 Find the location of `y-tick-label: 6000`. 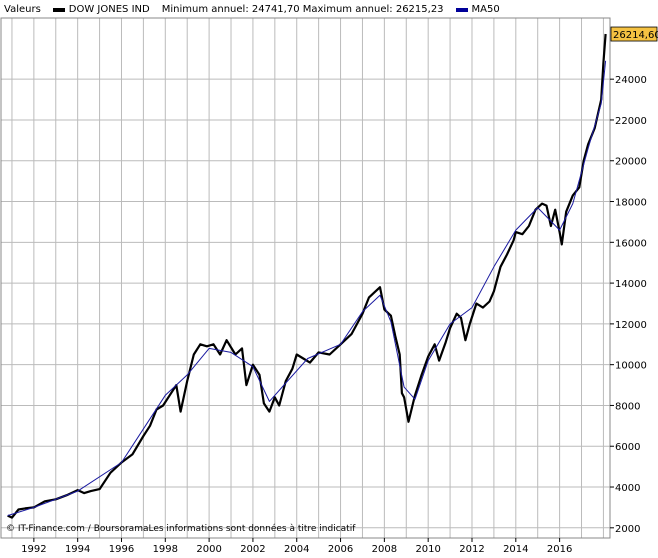

y-tick-label: 6000 is located at coordinates (627, 447).